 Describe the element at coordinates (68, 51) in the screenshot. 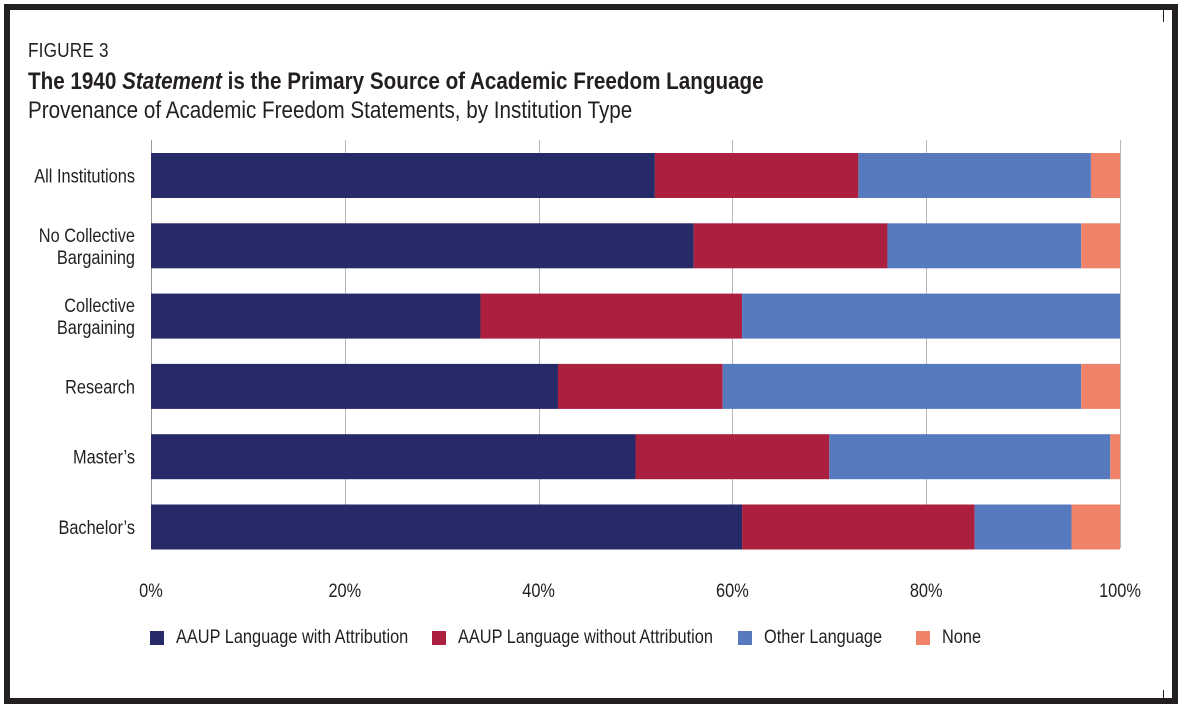

I see `figure-label: FIGURE 3` at that location.